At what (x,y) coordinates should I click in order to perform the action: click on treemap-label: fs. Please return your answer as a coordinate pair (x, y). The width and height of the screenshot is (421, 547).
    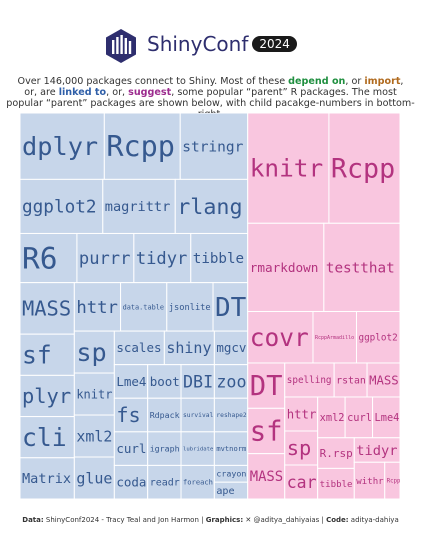
    Looking at the image, I should click on (128, 415).